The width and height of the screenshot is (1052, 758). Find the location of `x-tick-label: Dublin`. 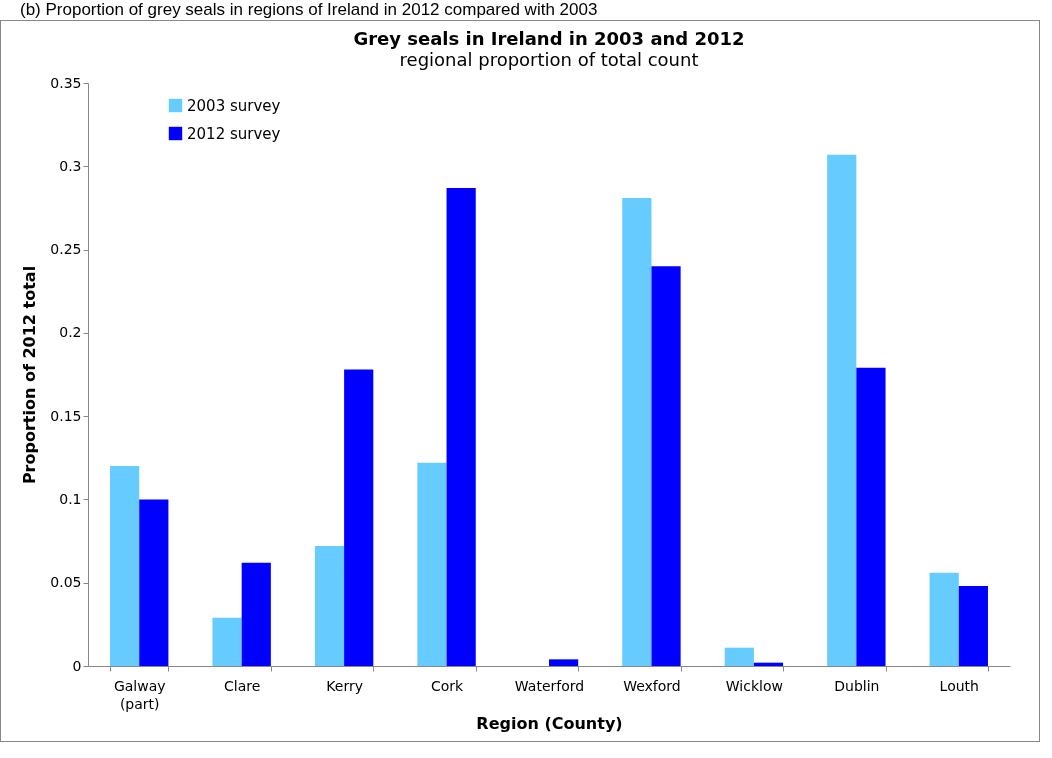

x-tick-label: Dublin is located at coordinates (857, 685).